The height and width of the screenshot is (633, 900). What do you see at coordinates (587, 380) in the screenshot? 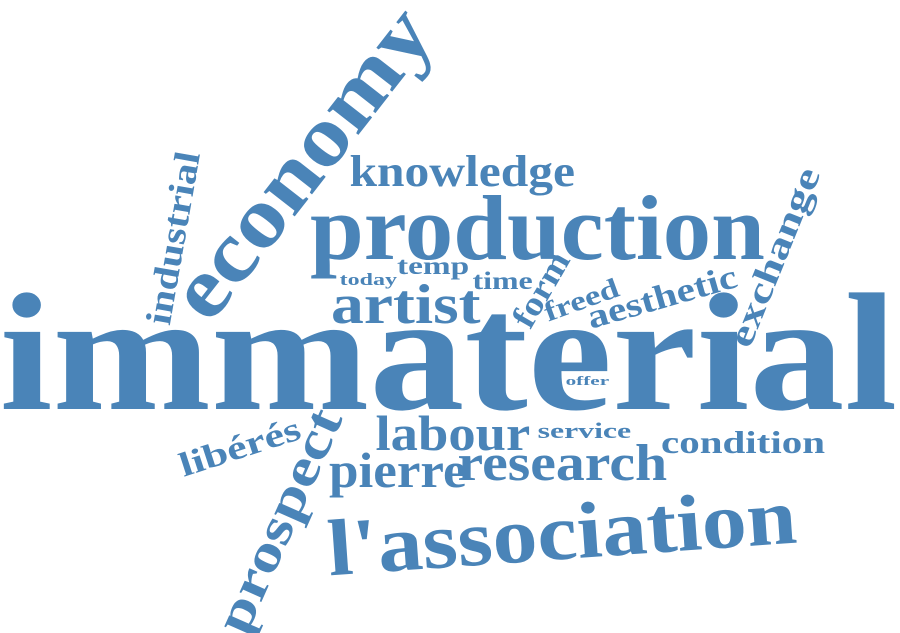
I see `word-offer: offer` at bounding box center [587, 380].